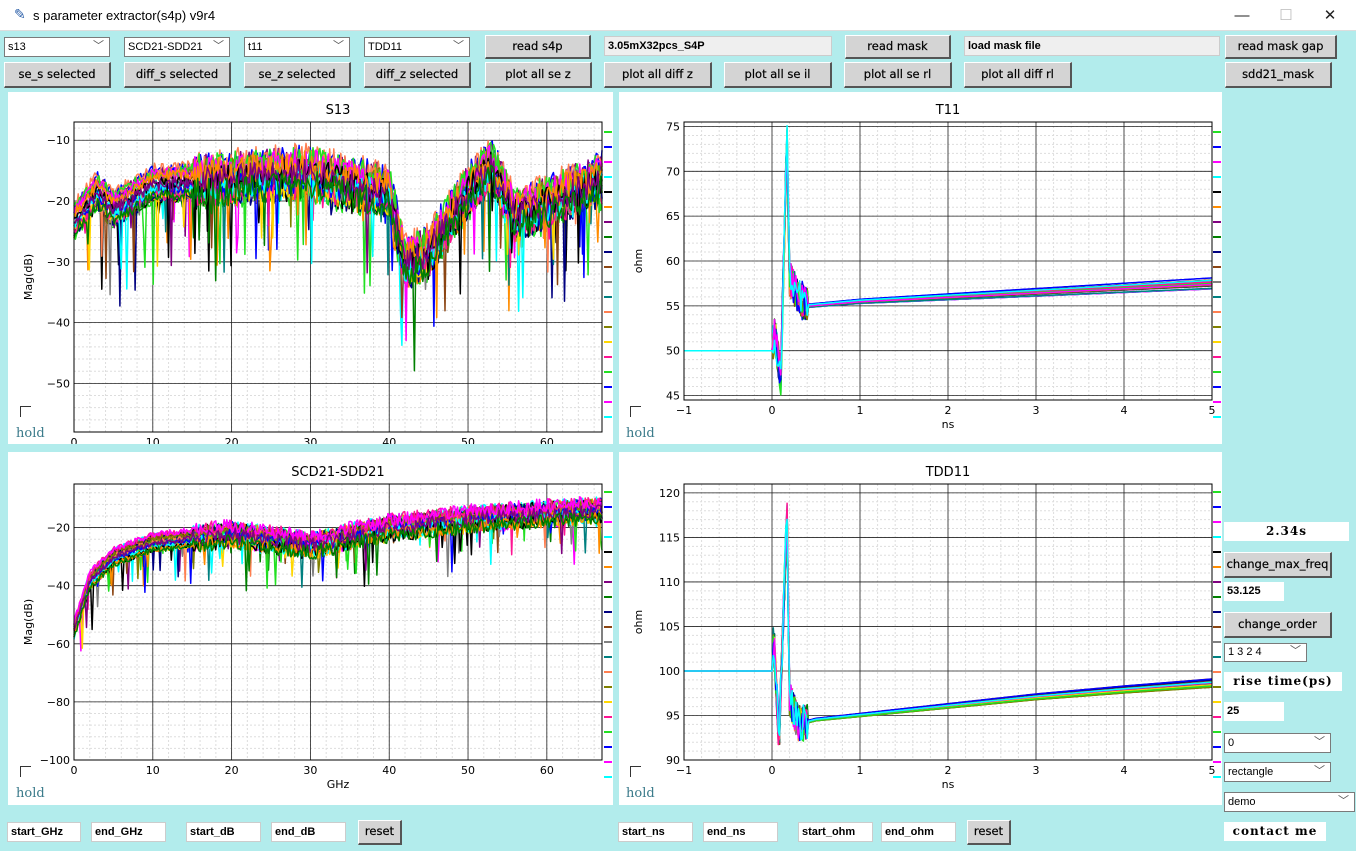 This screenshot has height=851, width=1356. Describe the element at coordinates (58, 702) in the screenshot. I see `y-tick-label: −80` at that location.